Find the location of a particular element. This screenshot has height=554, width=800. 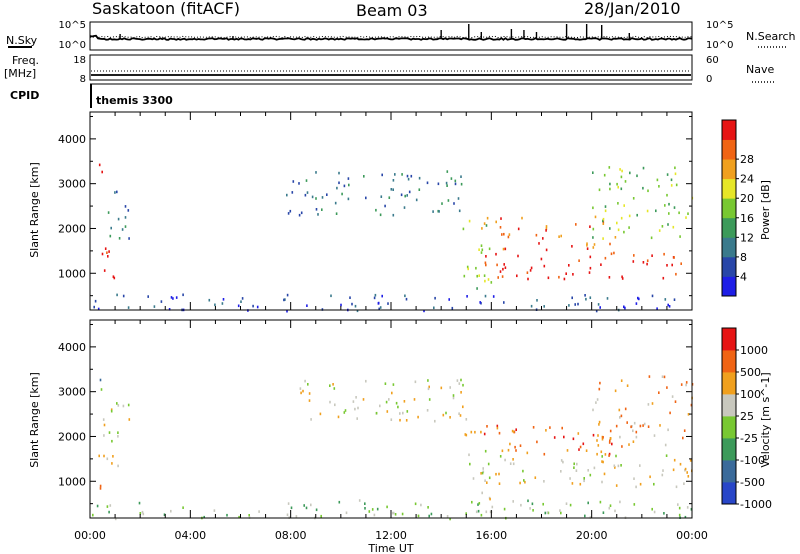

freq-right-tick-bottom: 0 is located at coordinates (709, 79).